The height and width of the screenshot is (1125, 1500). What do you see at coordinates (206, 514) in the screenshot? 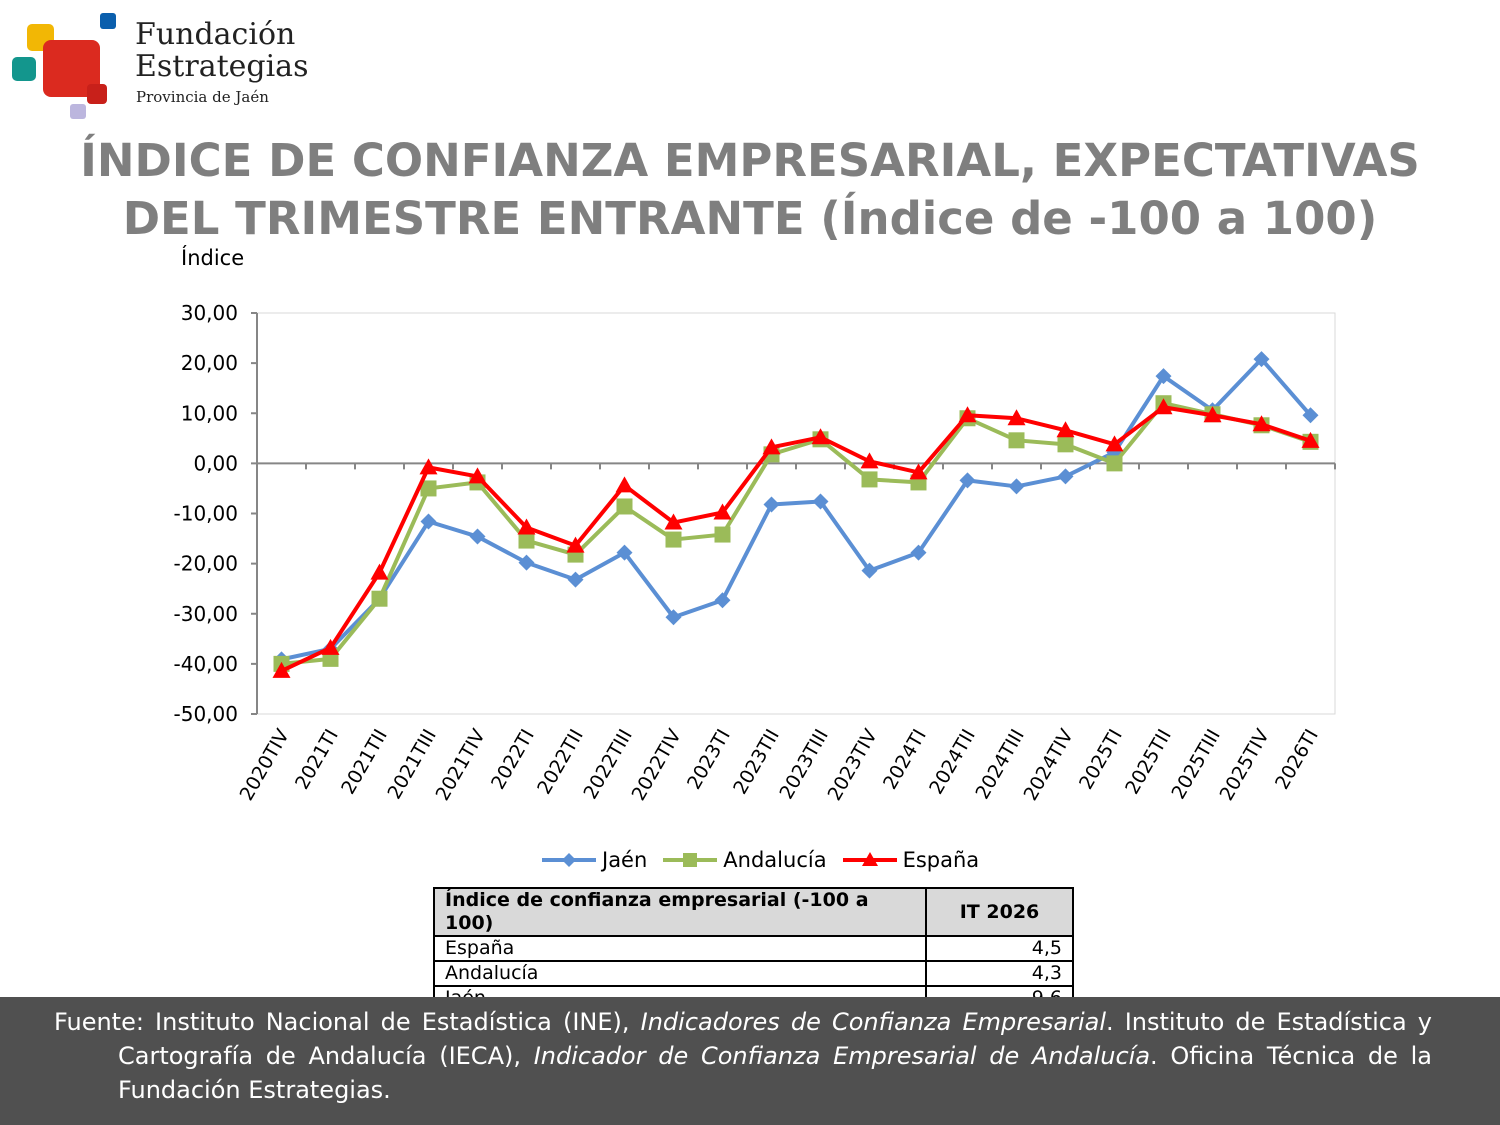
I see `y-tick-label: -10,00` at bounding box center [206, 514].